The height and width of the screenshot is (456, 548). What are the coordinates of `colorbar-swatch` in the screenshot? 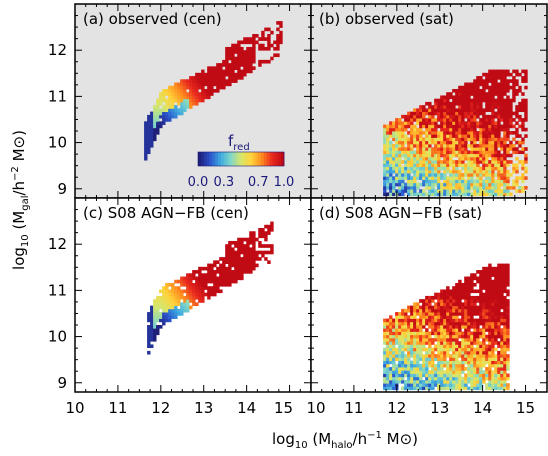 It's located at (231, 159).